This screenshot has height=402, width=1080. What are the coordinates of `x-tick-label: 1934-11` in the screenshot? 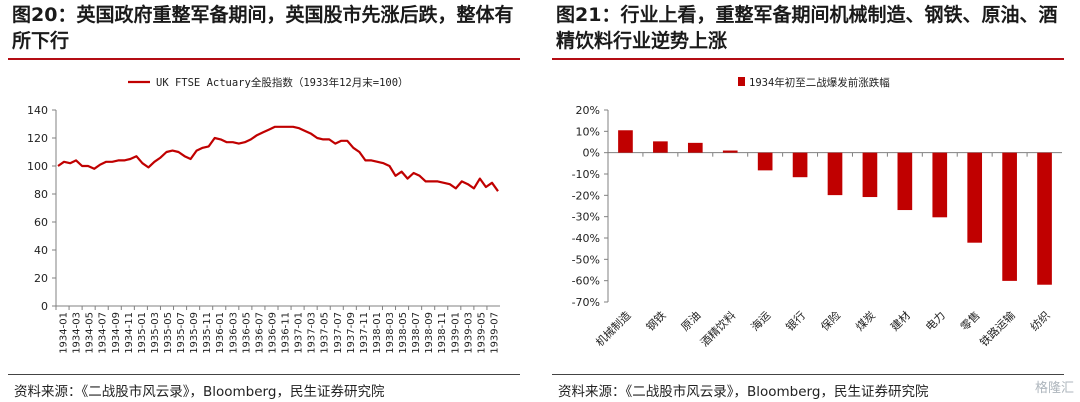 It's located at (129, 333).